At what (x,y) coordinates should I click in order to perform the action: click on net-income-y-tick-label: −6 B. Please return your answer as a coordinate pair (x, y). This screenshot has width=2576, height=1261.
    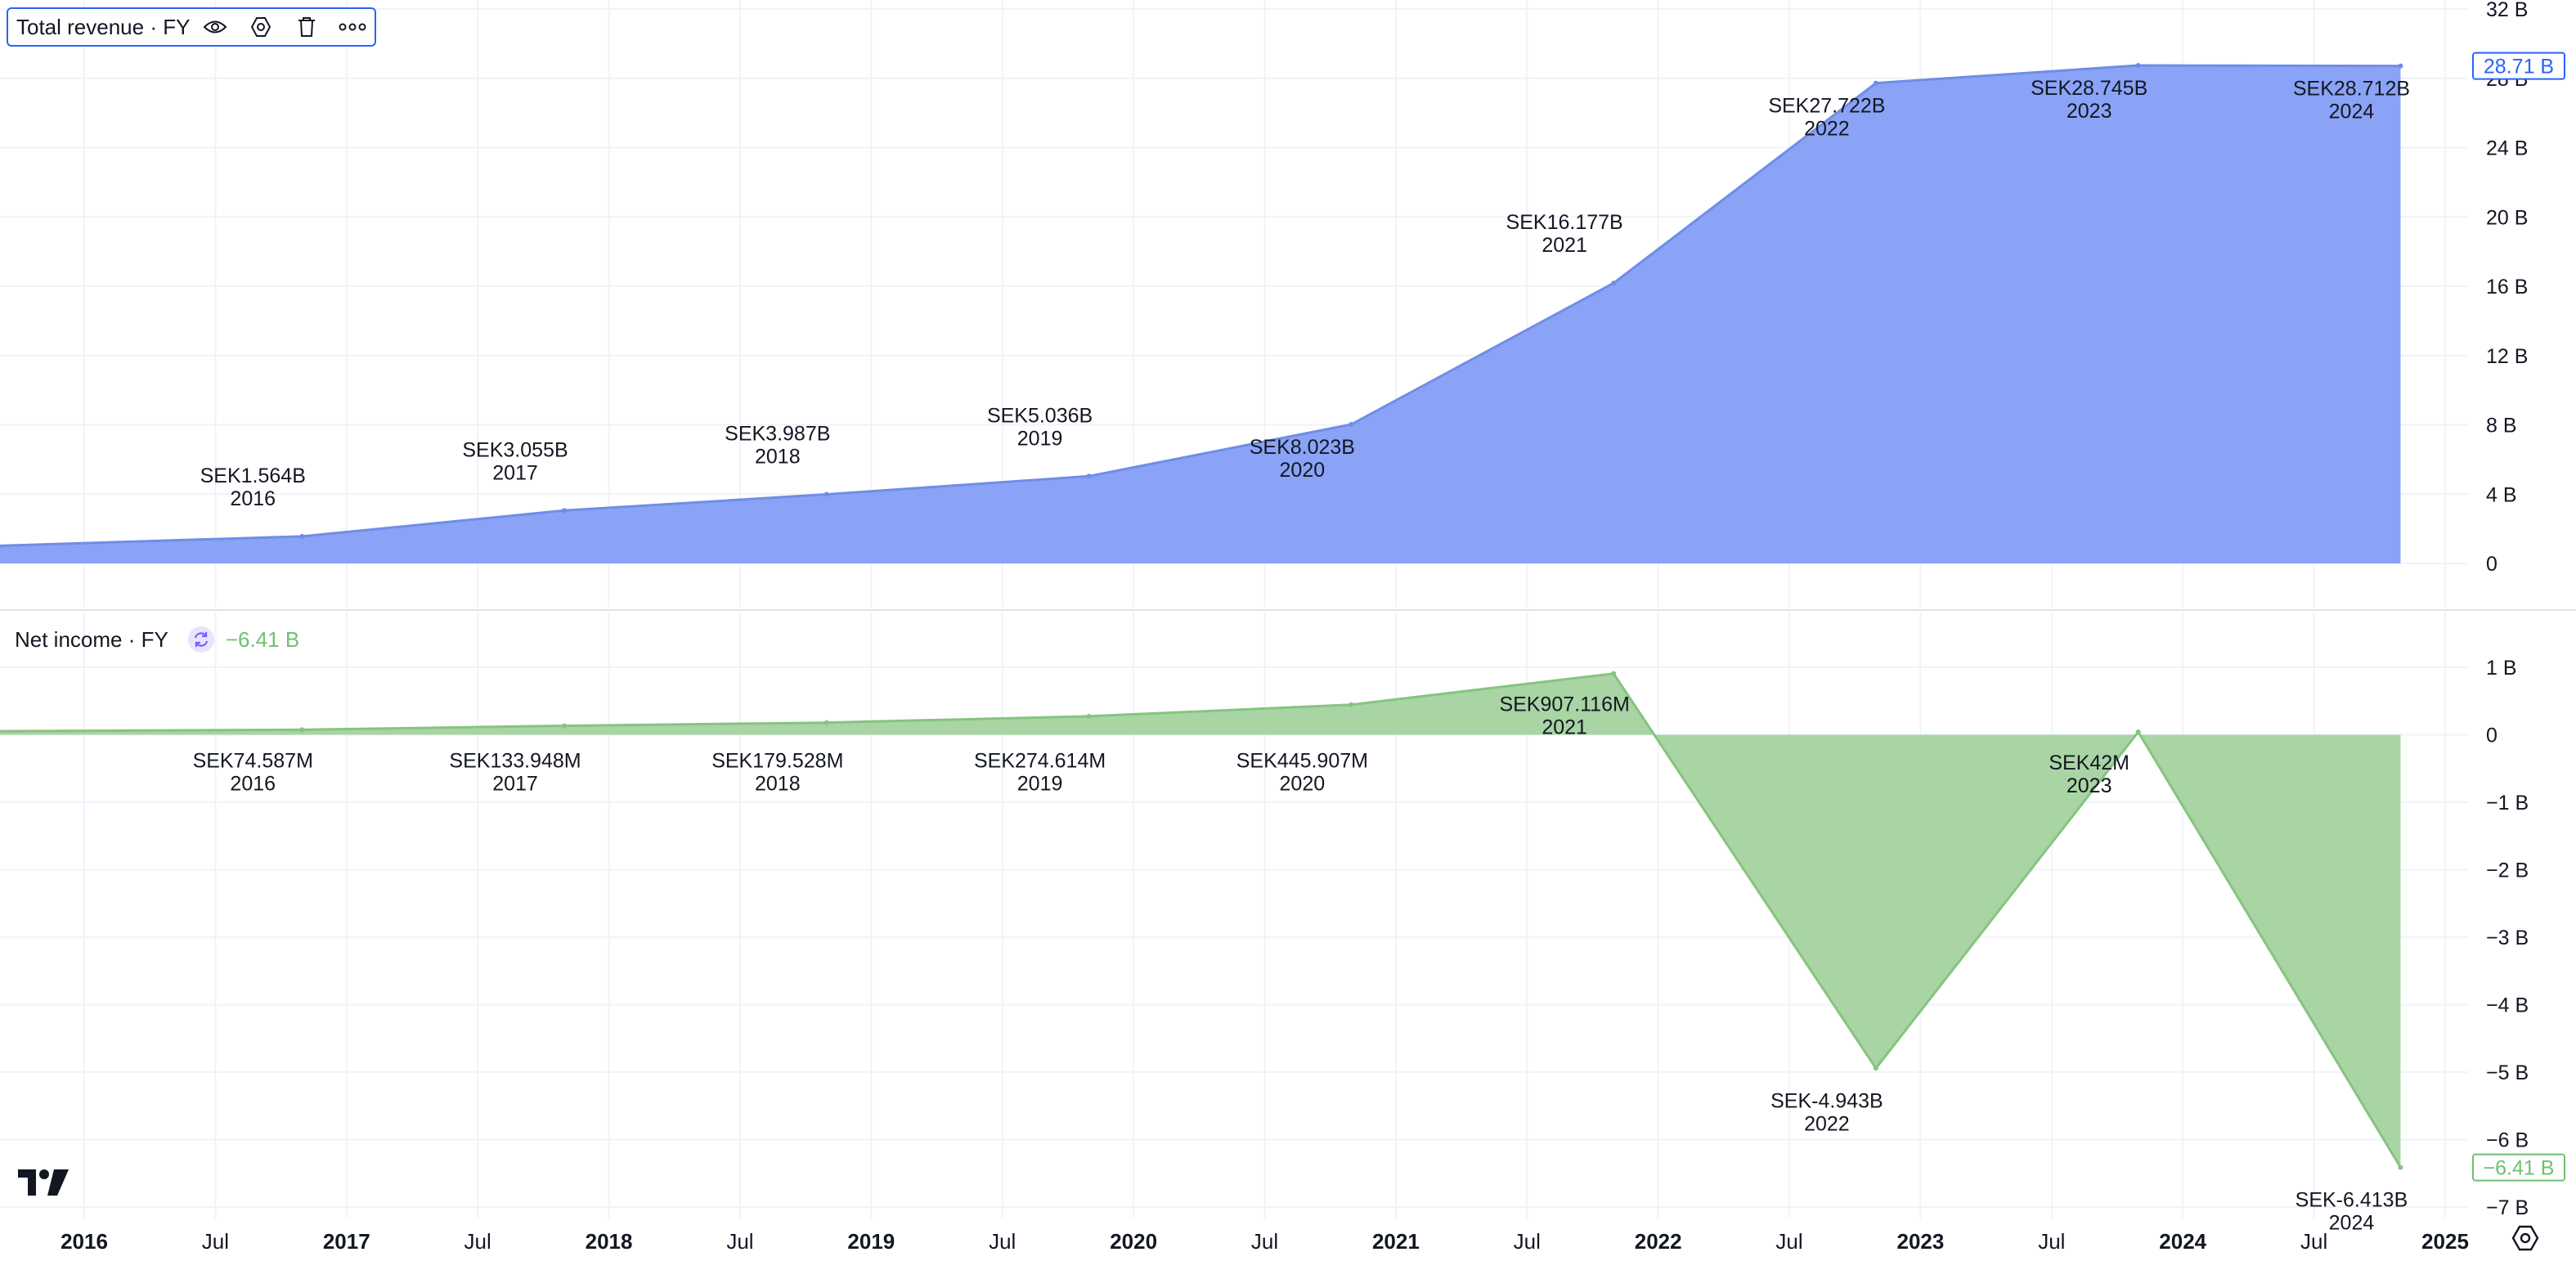
    Looking at the image, I should click on (2507, 1140).